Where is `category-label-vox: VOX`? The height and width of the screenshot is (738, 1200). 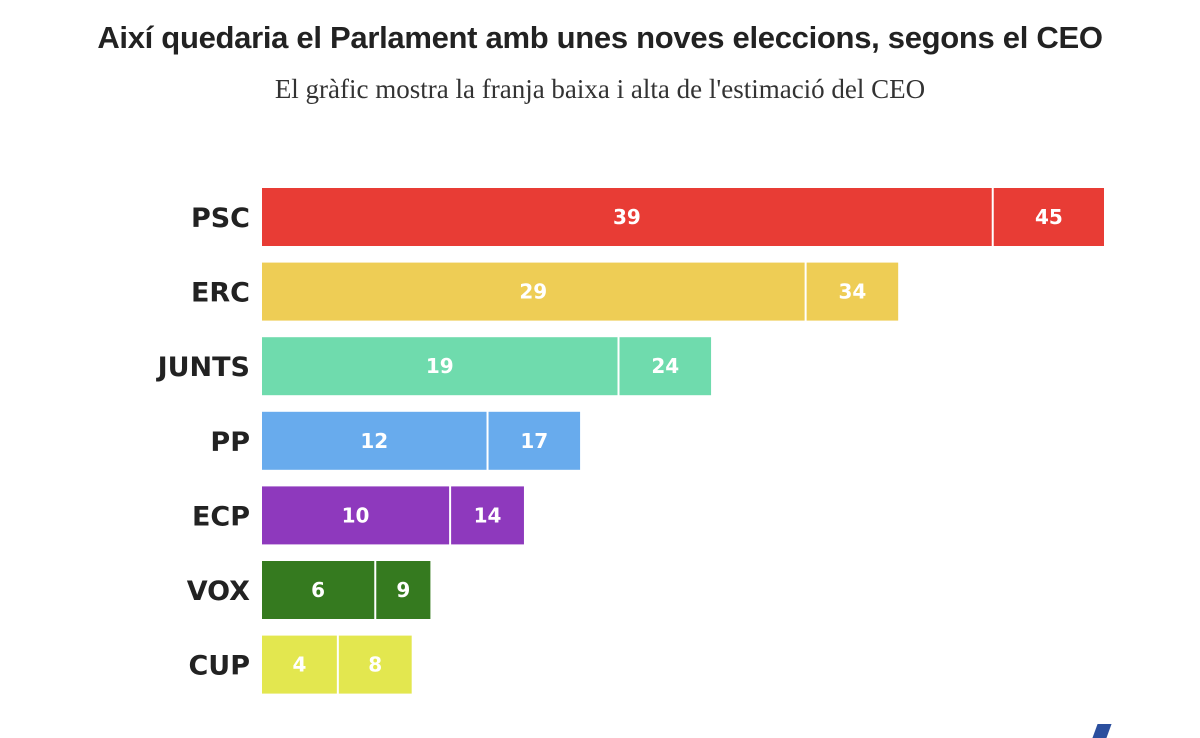 category-label-vox: VOX is located at coordinates (218, 591).